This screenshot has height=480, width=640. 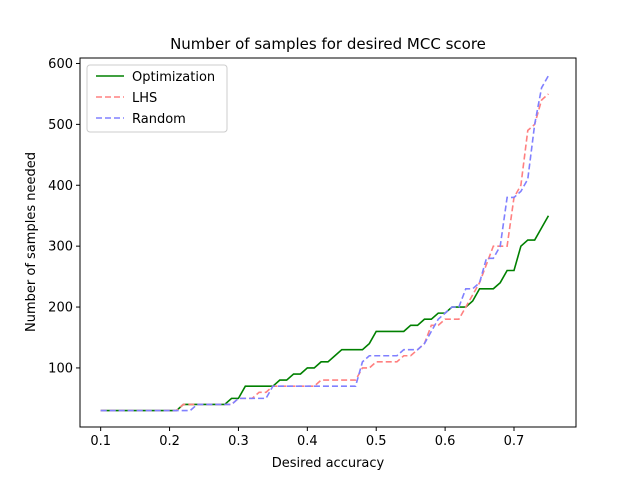 I want to click on x-tick-label: 0.4, so click(x=307, y=441).